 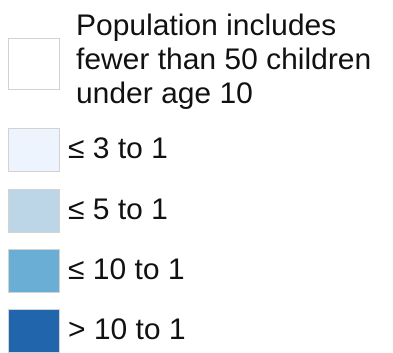 I want to click on legend-item-ratio-5: ≤ 5 to 1, so click(x=88, y=211).